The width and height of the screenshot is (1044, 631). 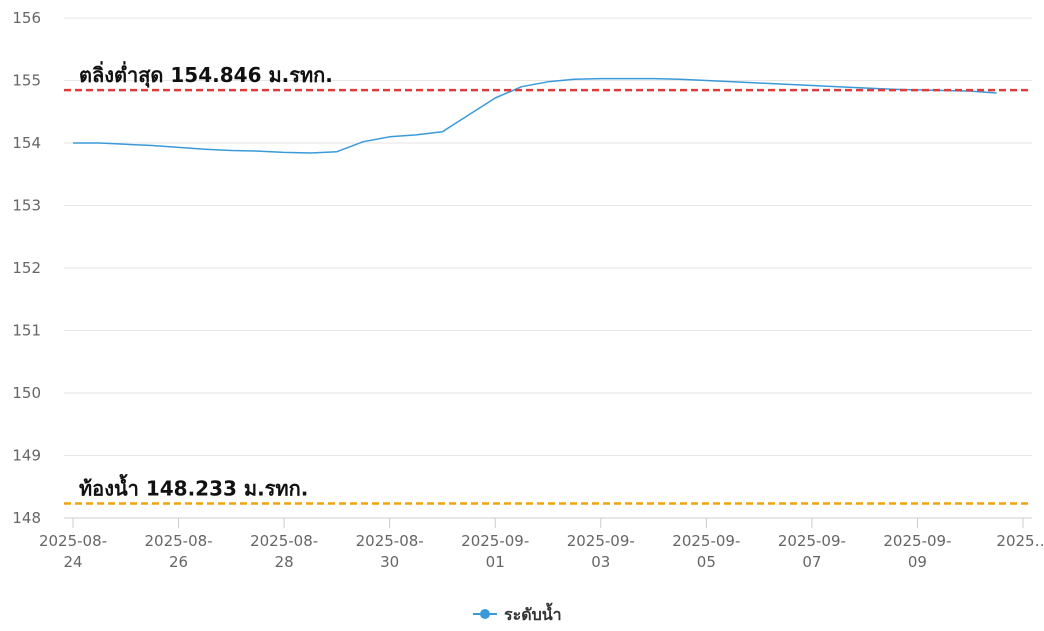 What do you see at coordinates (178, 562) in the screenshot?
I see `x-tick-label-day: 26` at bounding box center [178, 562].